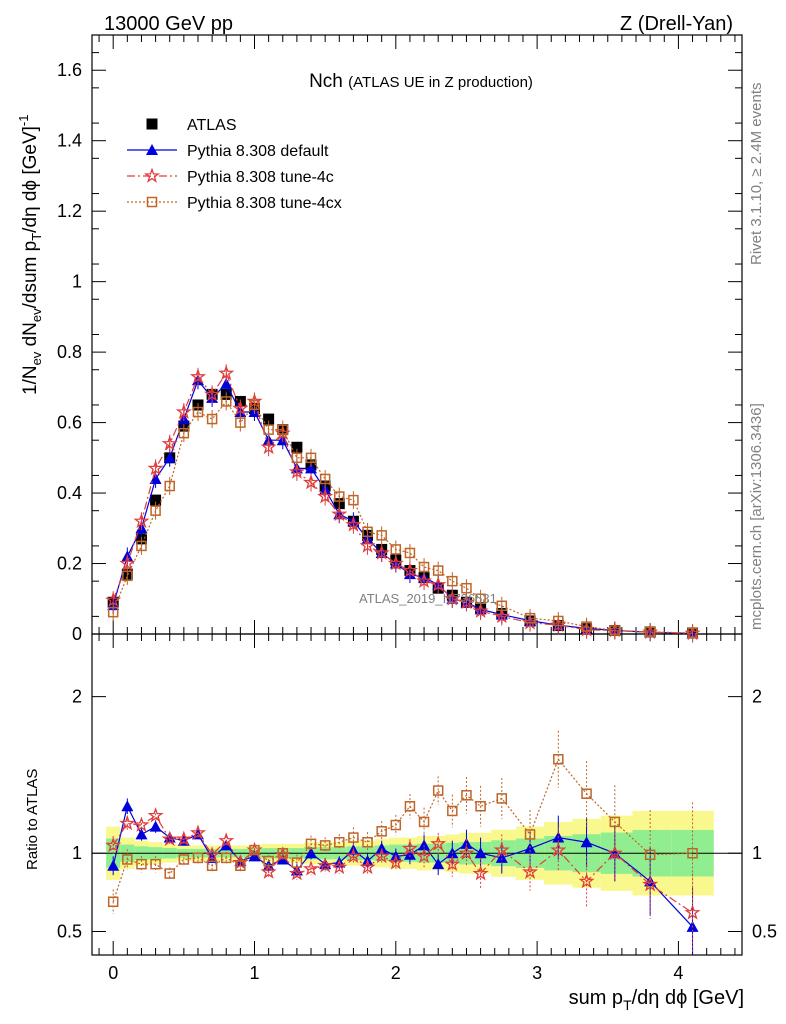 The width and height of the screenshot is (786, 1024). I want to click on ytick-label-top: 0.6, so click(69, 423).